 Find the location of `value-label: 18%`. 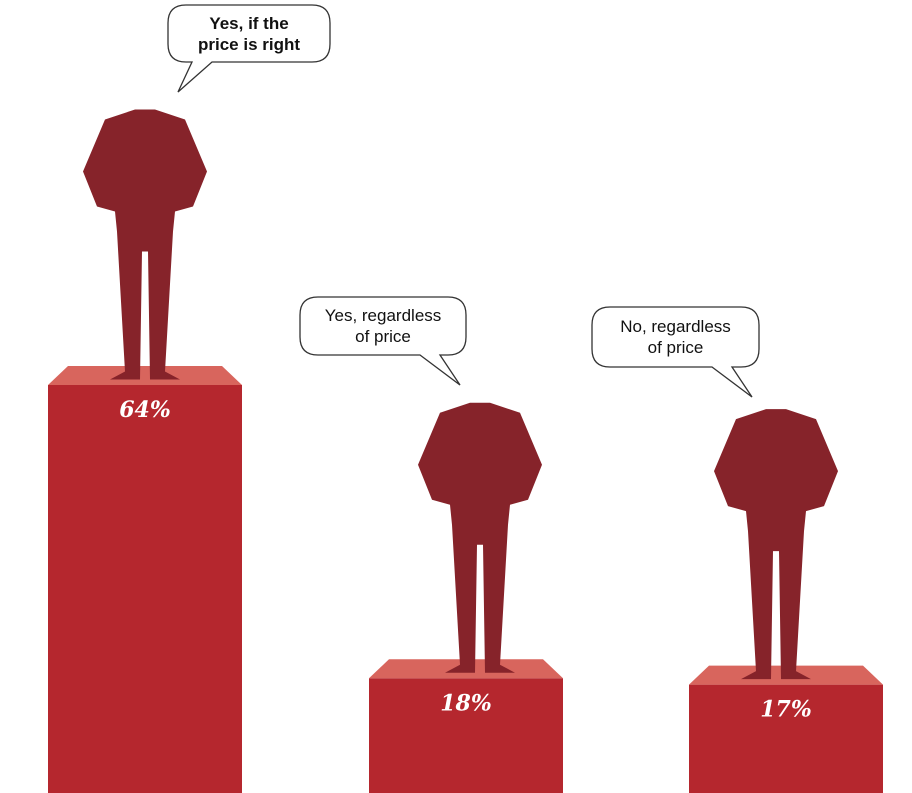

value-label: 18% is located at coordinates (466, 703).